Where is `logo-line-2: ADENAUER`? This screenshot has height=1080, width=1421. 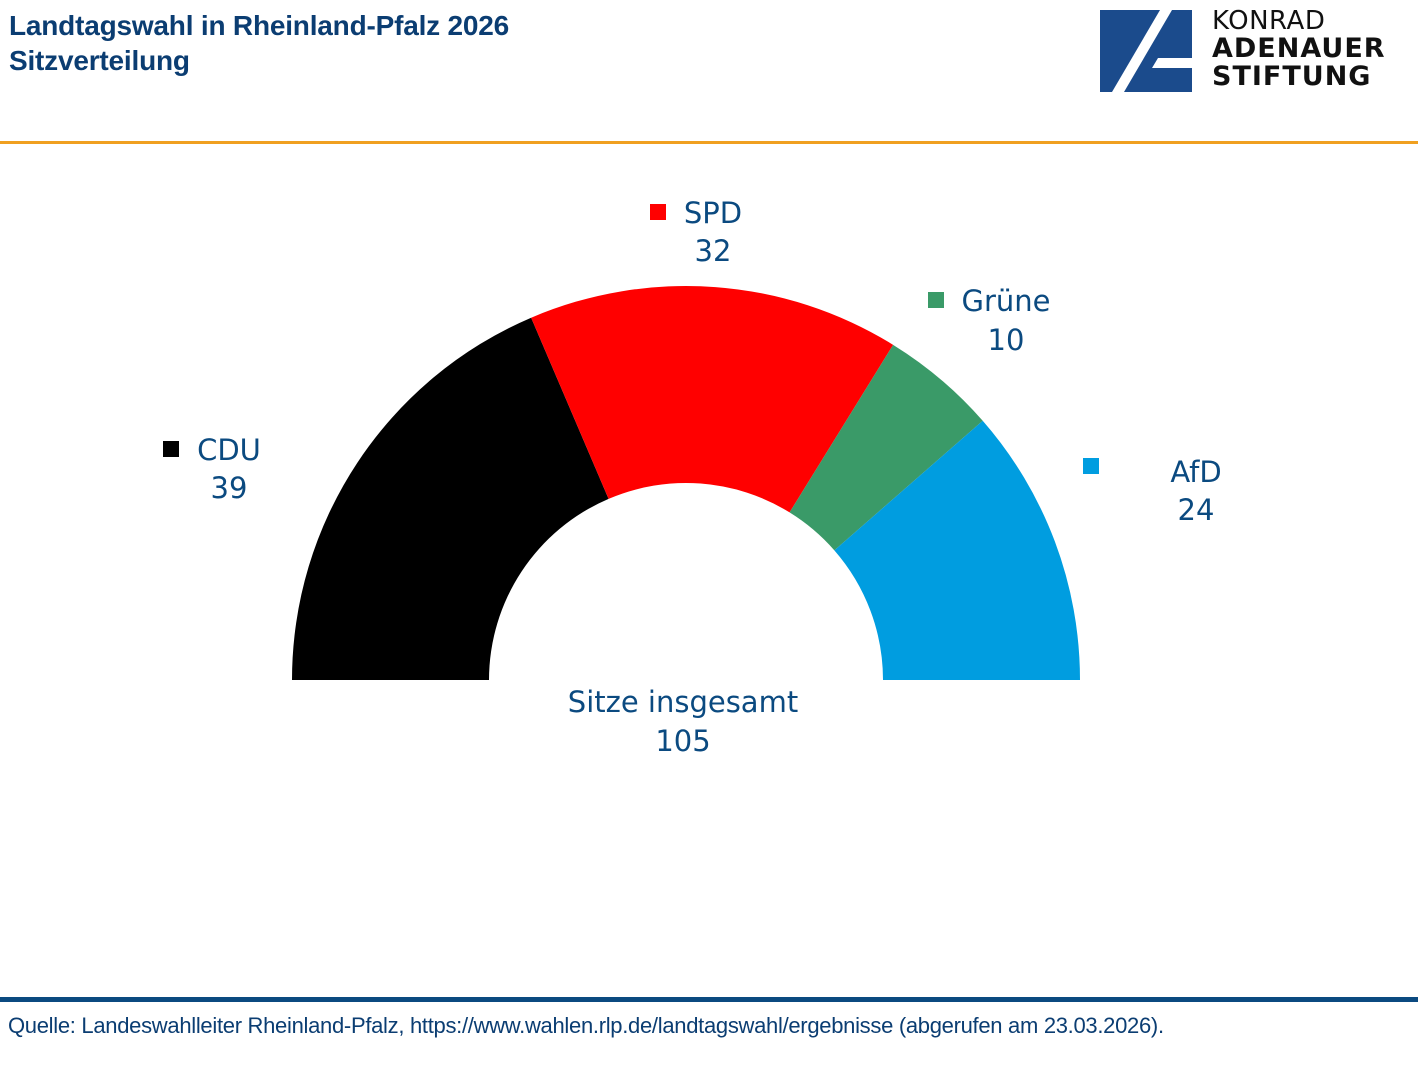
logo-line-2: ADENAUER is located at coordinates (1299, 48).